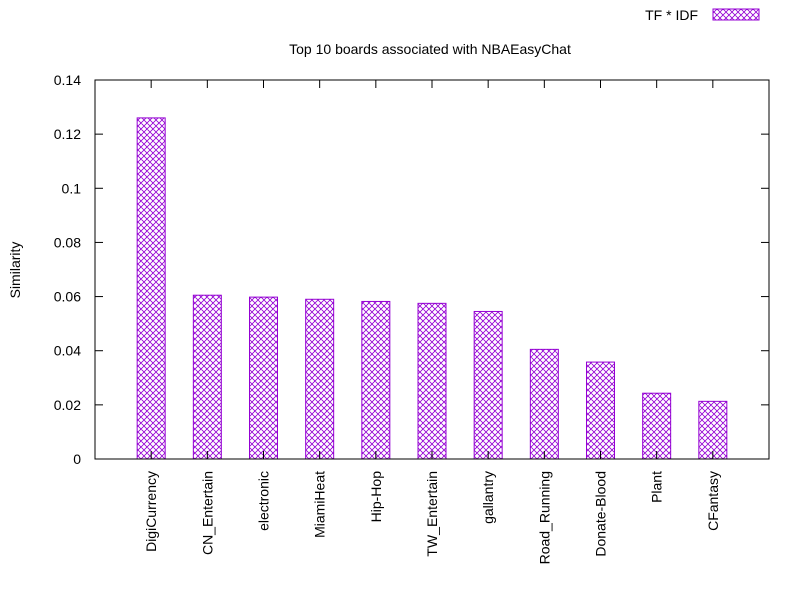  I want to click on legend: TF * IDF, so click(702, 15).